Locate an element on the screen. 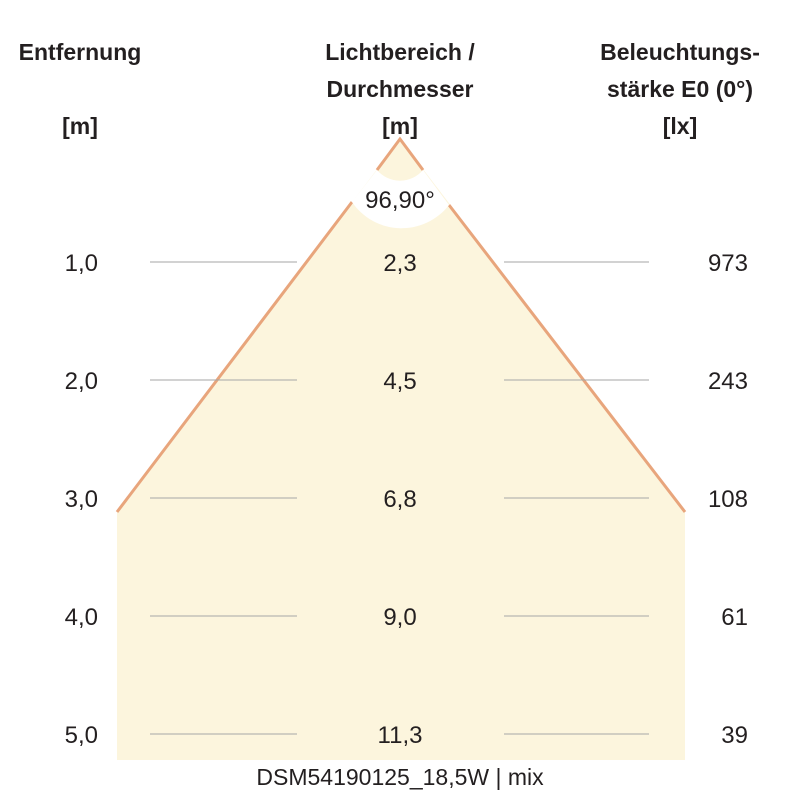 This screenshot has height=800, width=800. illuminance-header-title-1: Beleuchtungs- is located at coordinates (680, 52).